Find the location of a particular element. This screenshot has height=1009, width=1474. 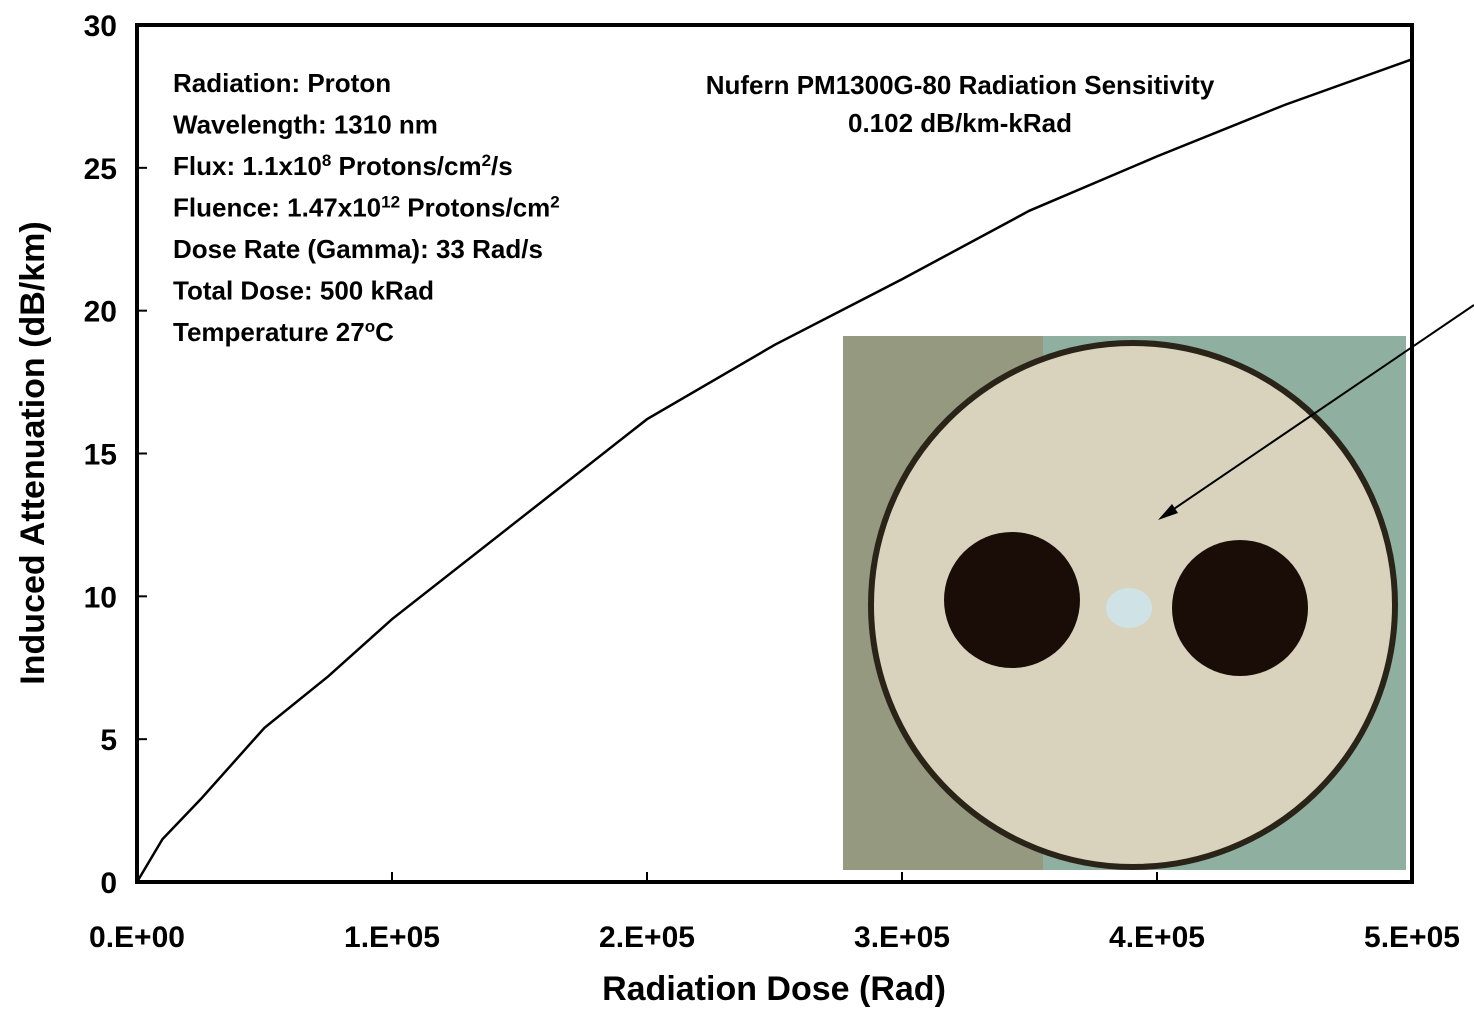

x-axis-label: Radiation Dose (Rad) is located at coordinates (774, 989).